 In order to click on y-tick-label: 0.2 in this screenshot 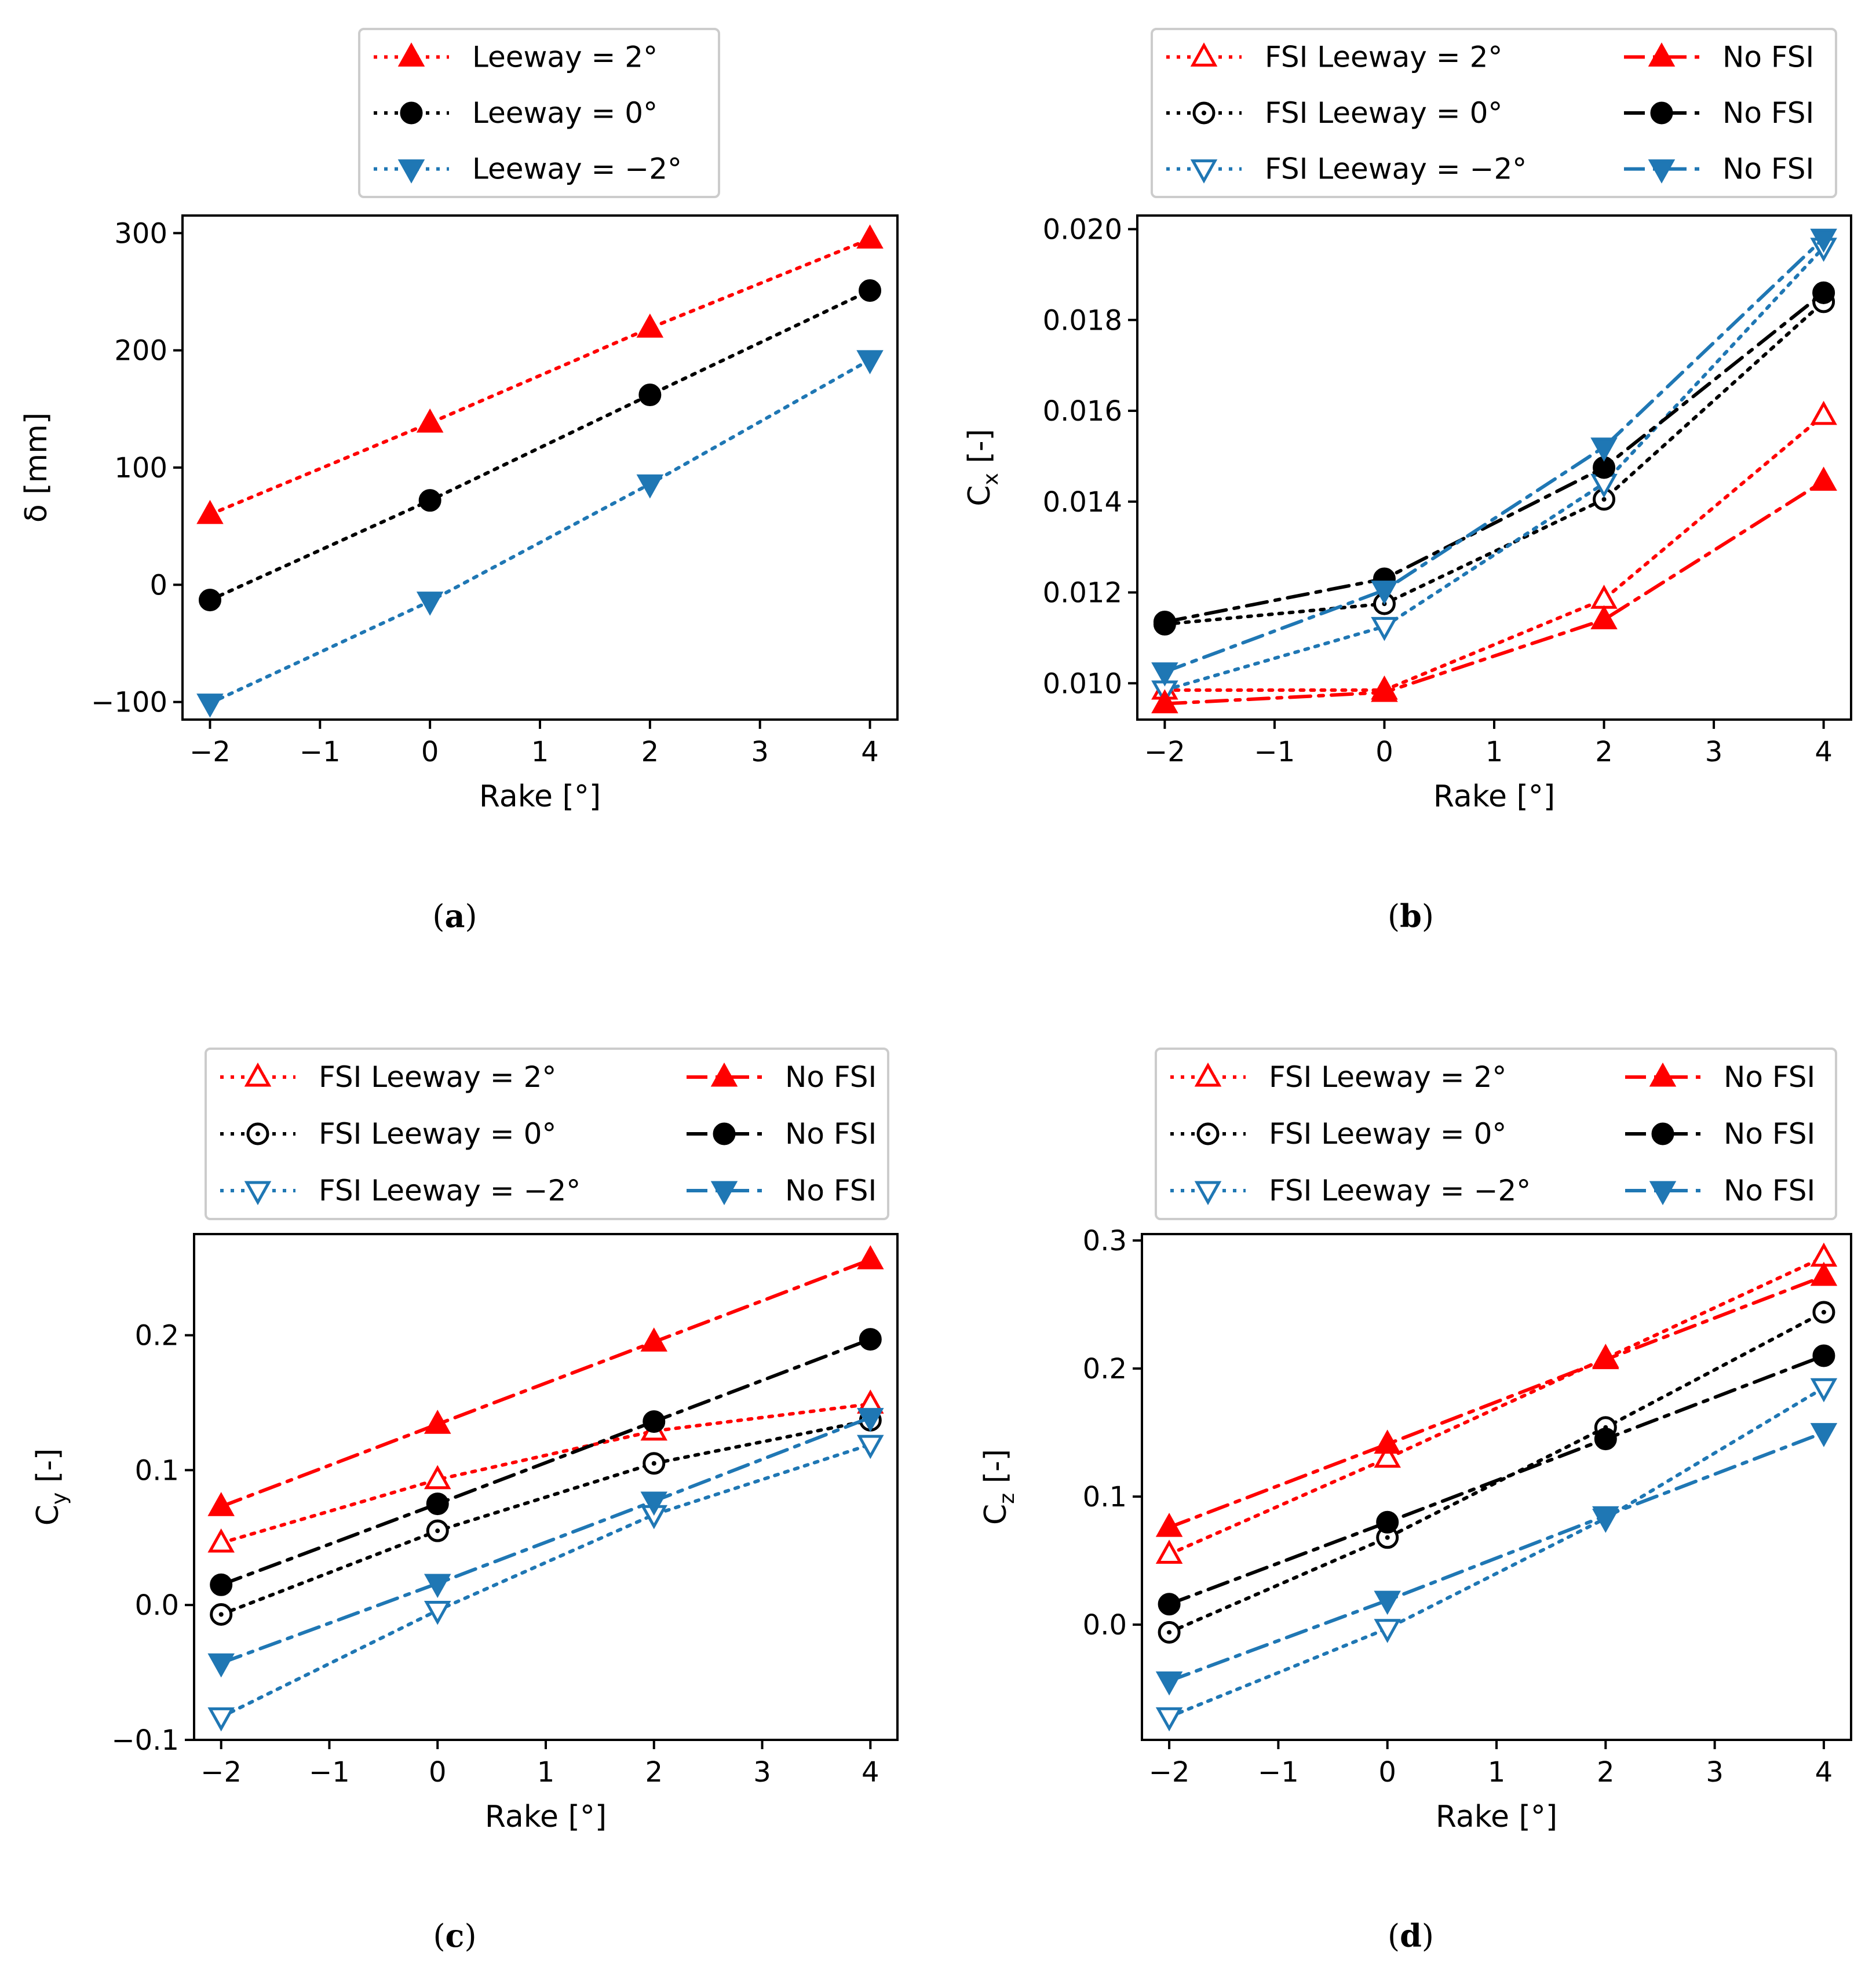, I will do `click(1105, 1369)`.